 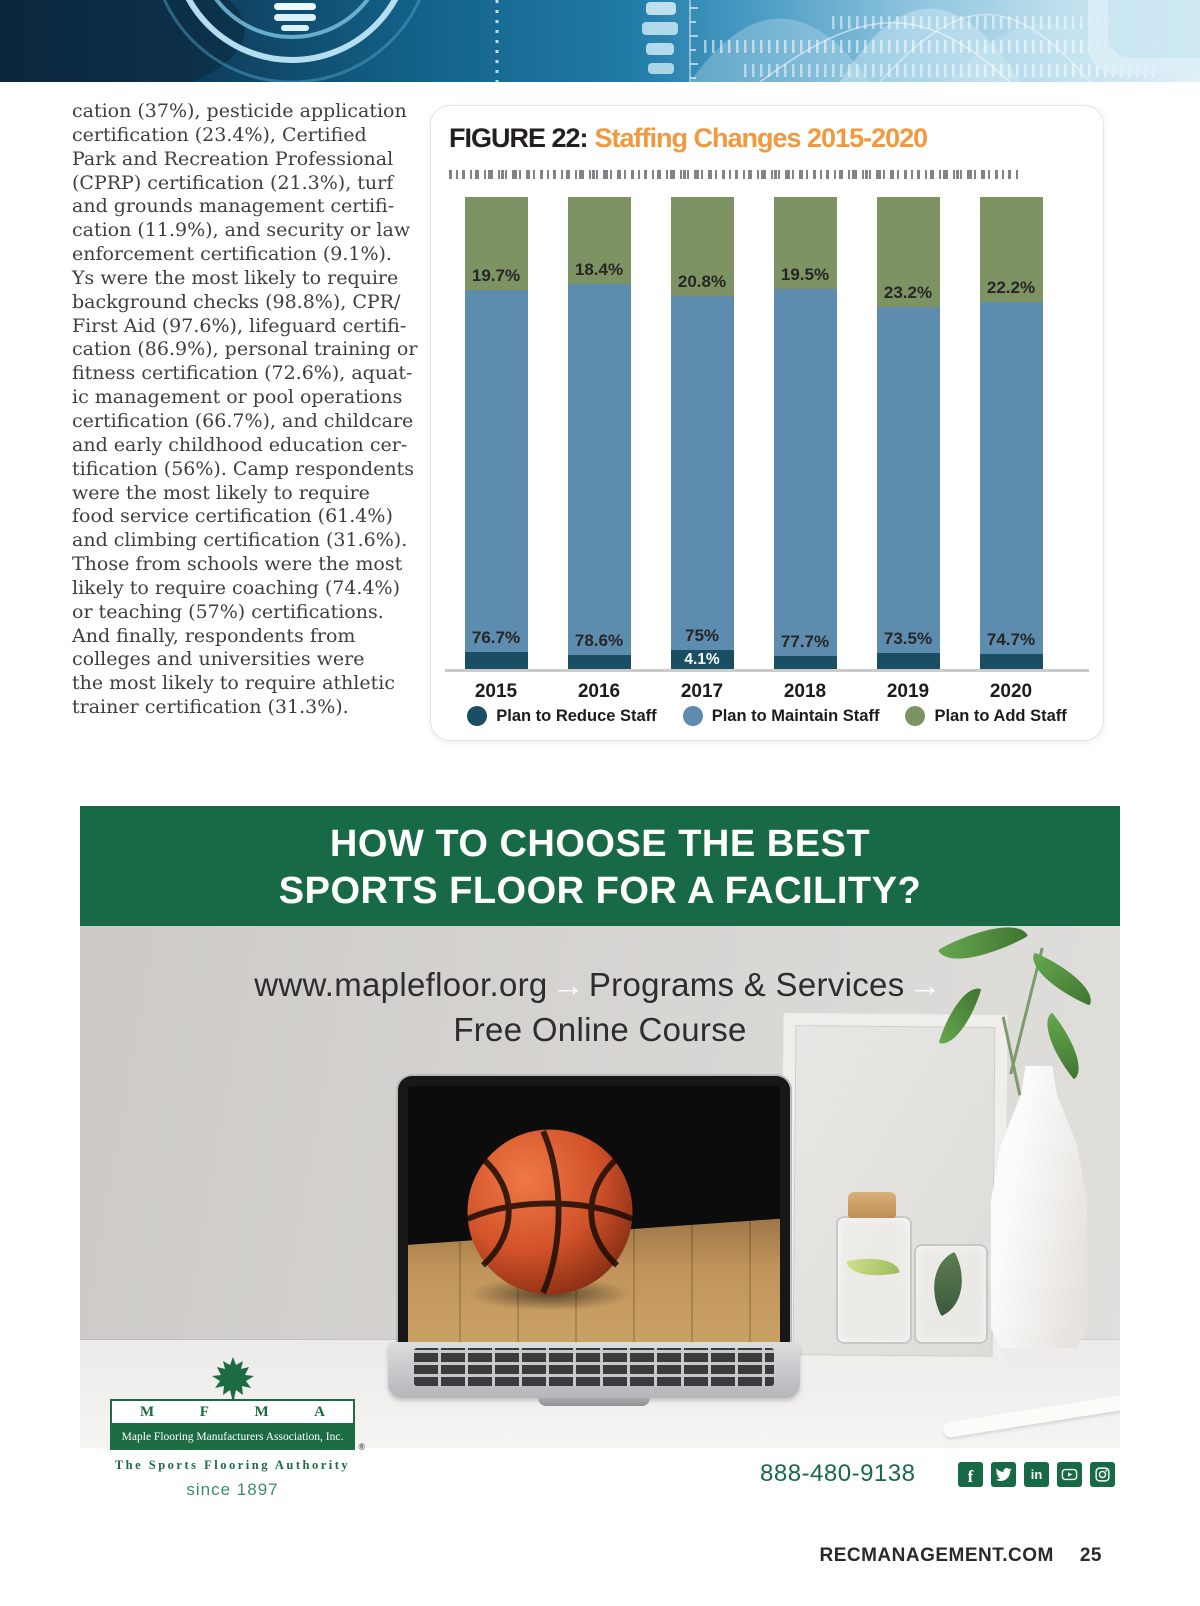 I want to click on stacked-bar-2019: 73.5% 23.2% 2019, so click(x=908, y=449).